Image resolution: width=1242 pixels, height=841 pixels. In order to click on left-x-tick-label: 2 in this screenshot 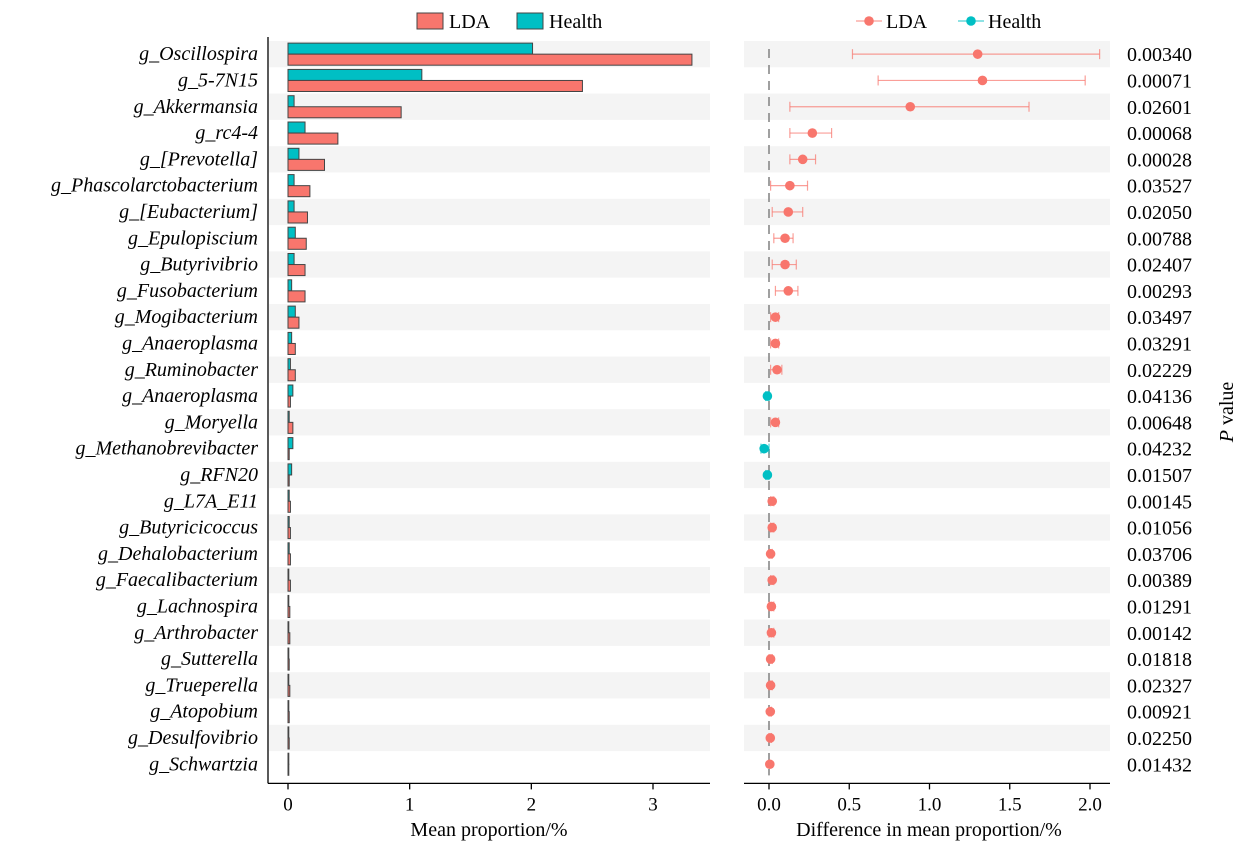, I will do `click(532, 804)`.